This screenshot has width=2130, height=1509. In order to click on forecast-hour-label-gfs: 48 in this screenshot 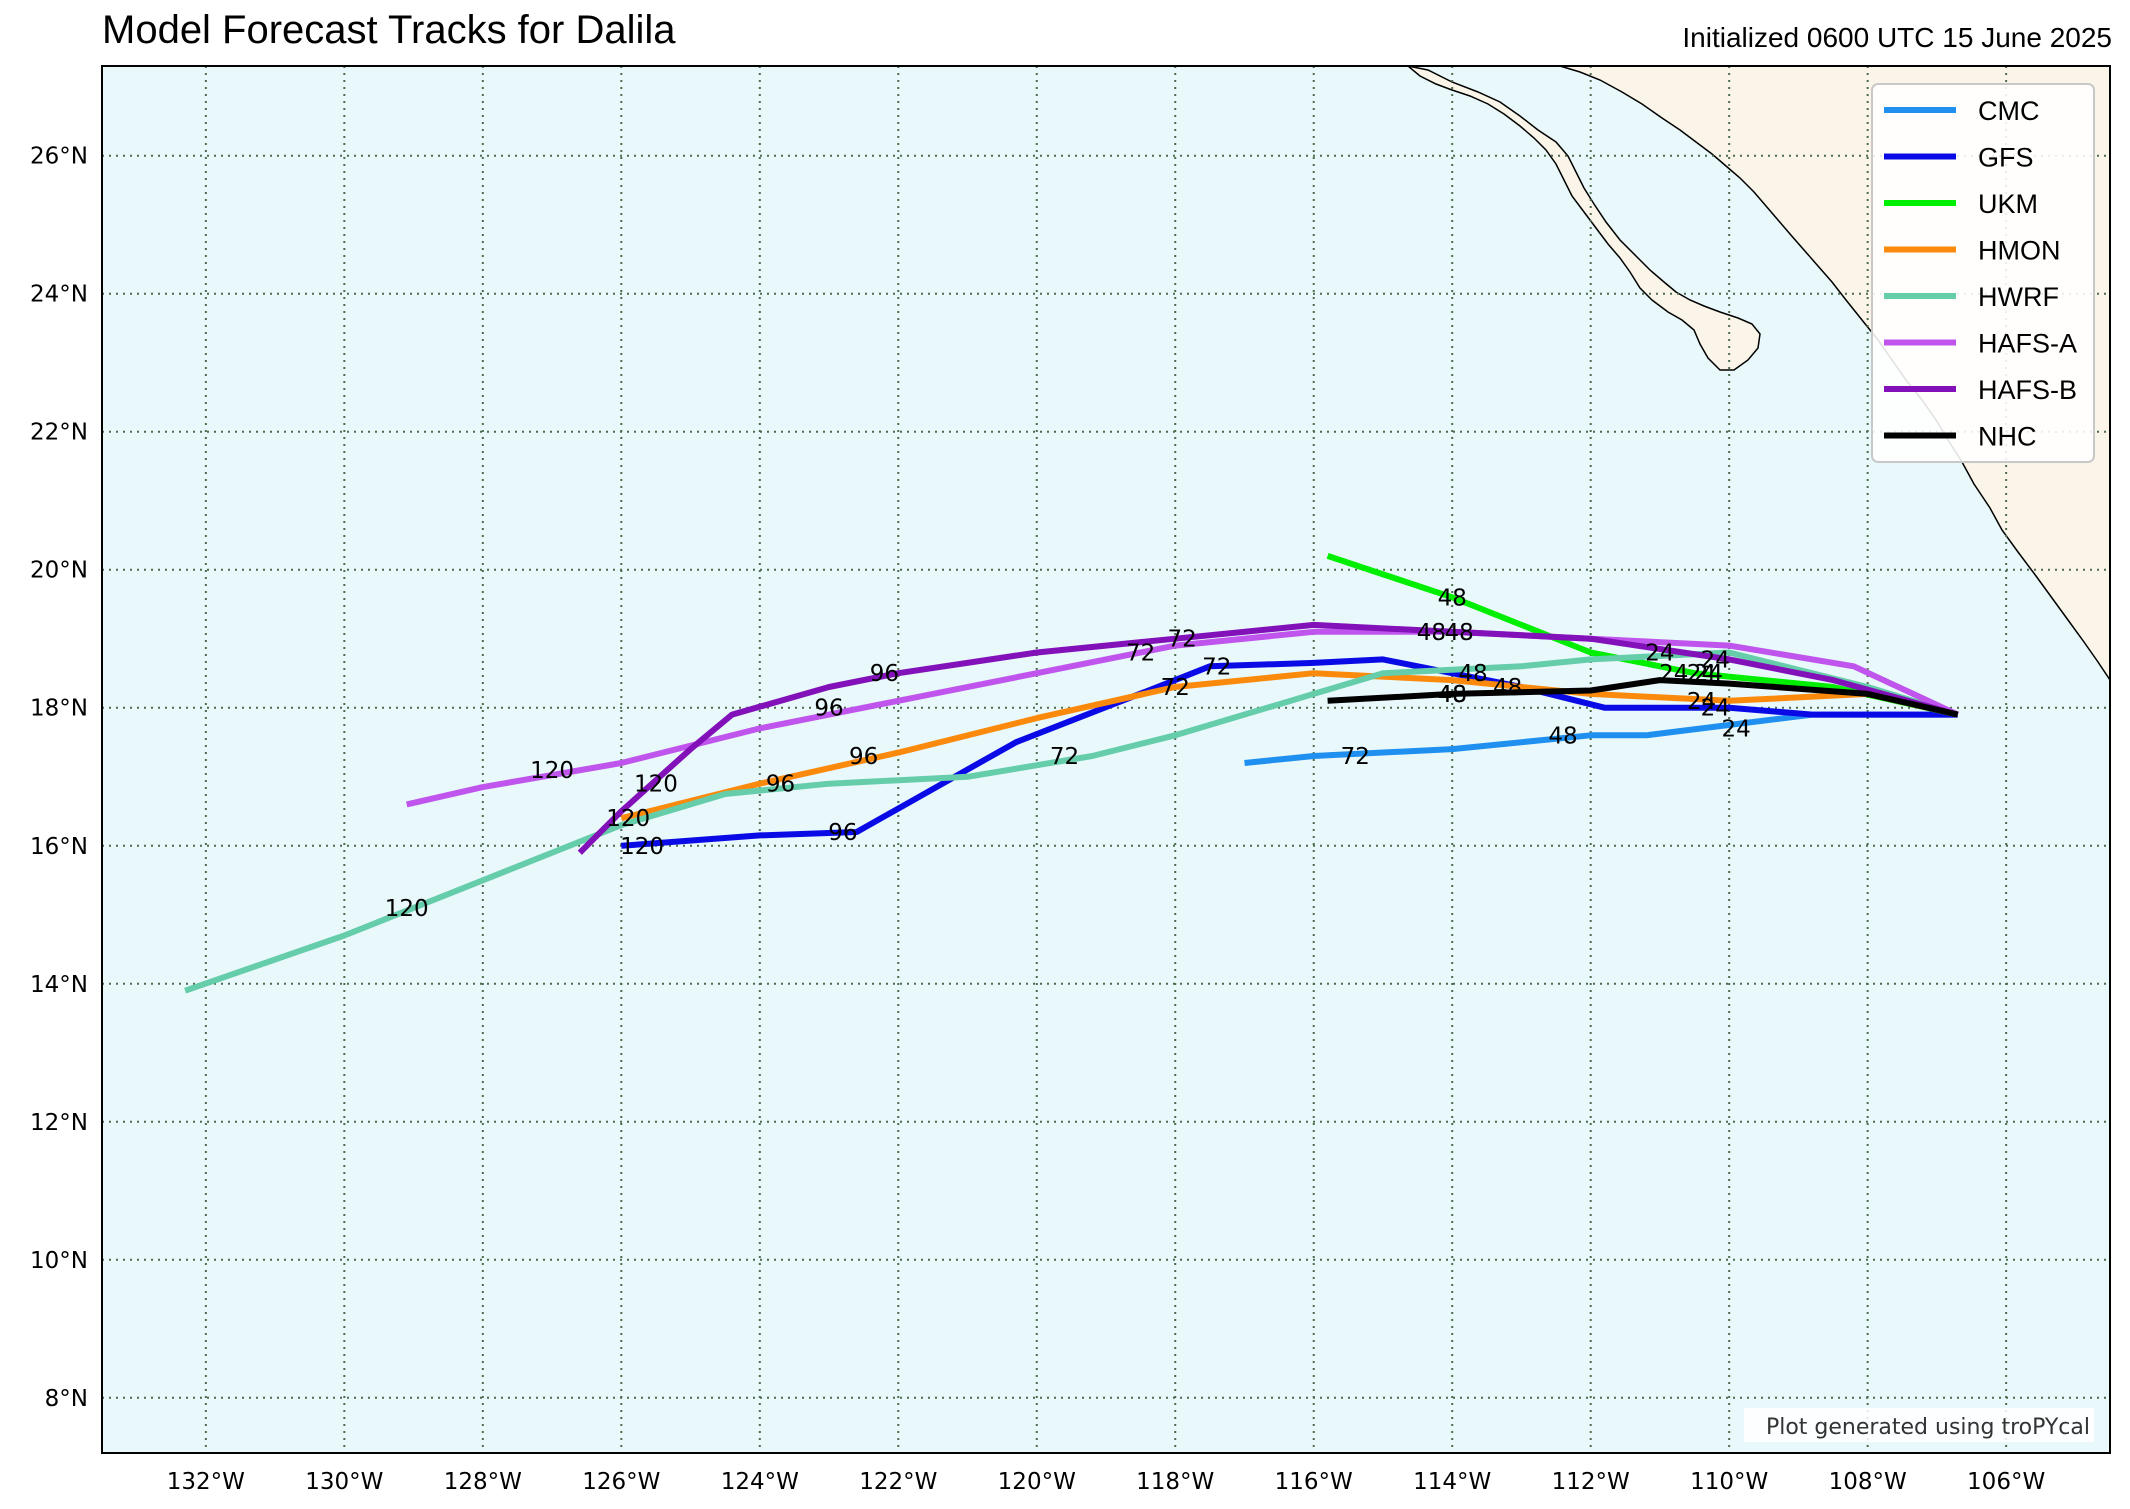, I will do `click(1472, 674)`.